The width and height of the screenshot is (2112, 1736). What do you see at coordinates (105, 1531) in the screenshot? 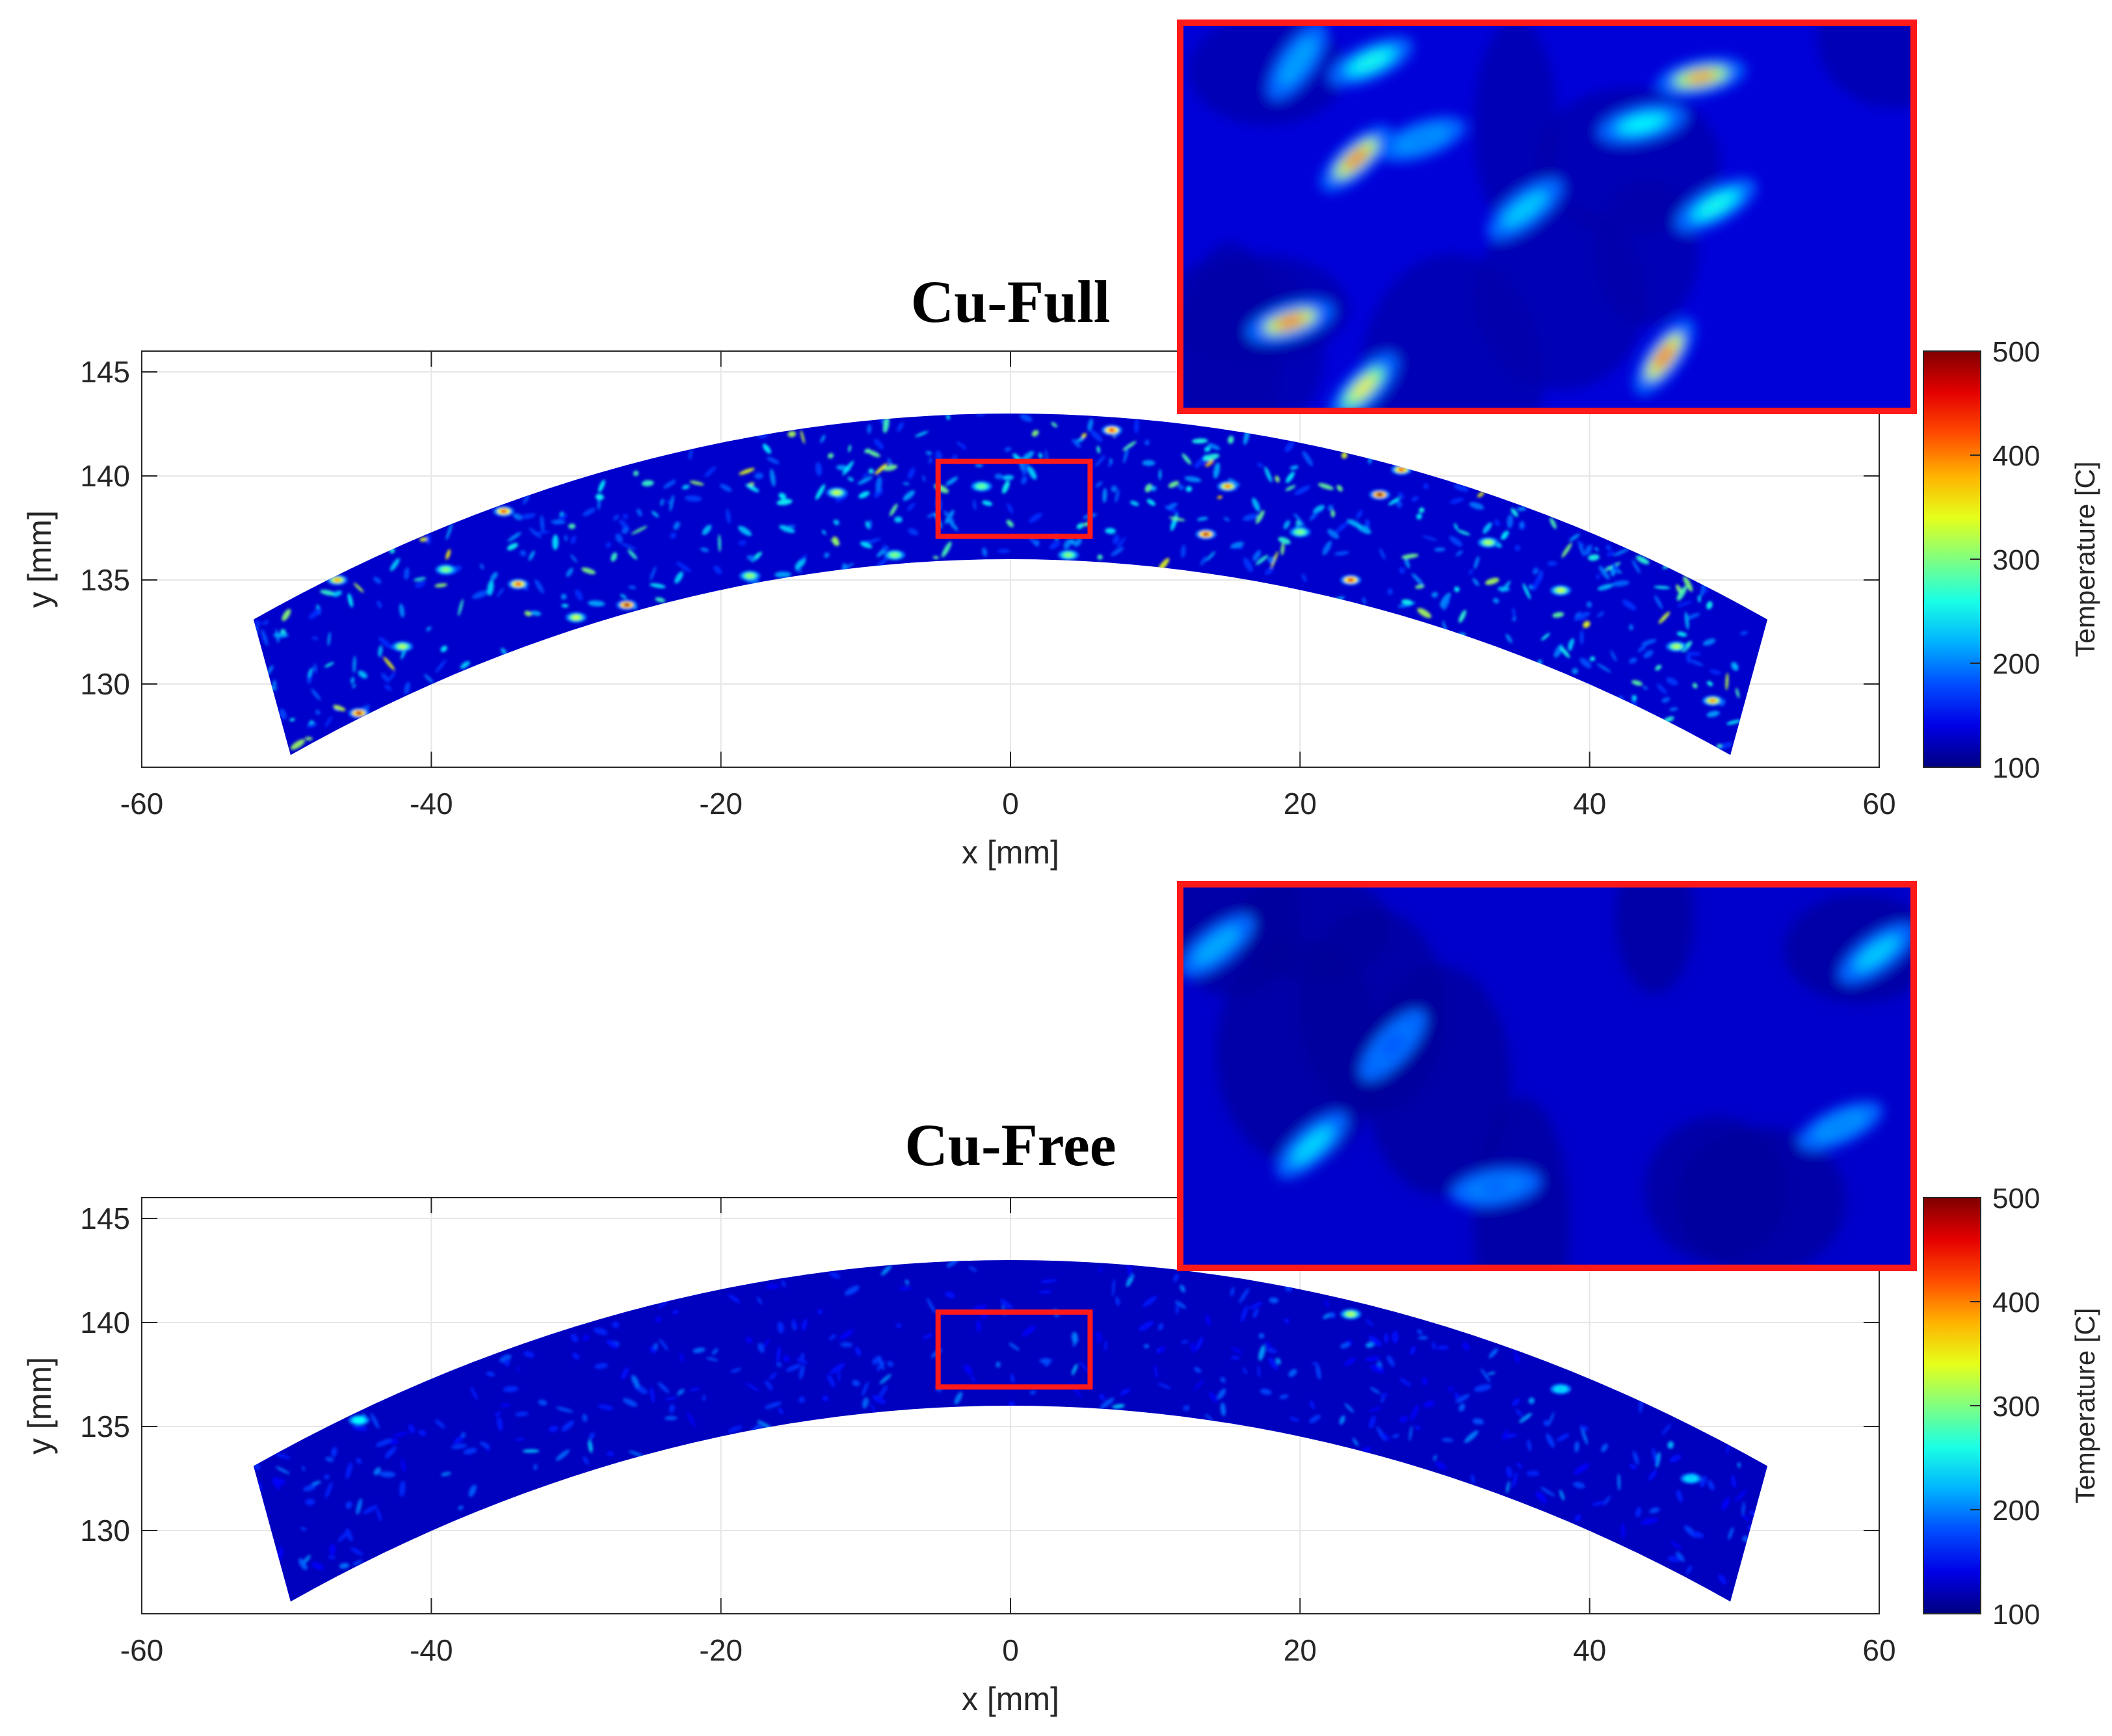
I see `y-tick-label: 130` at bounding box center [105, 1531].